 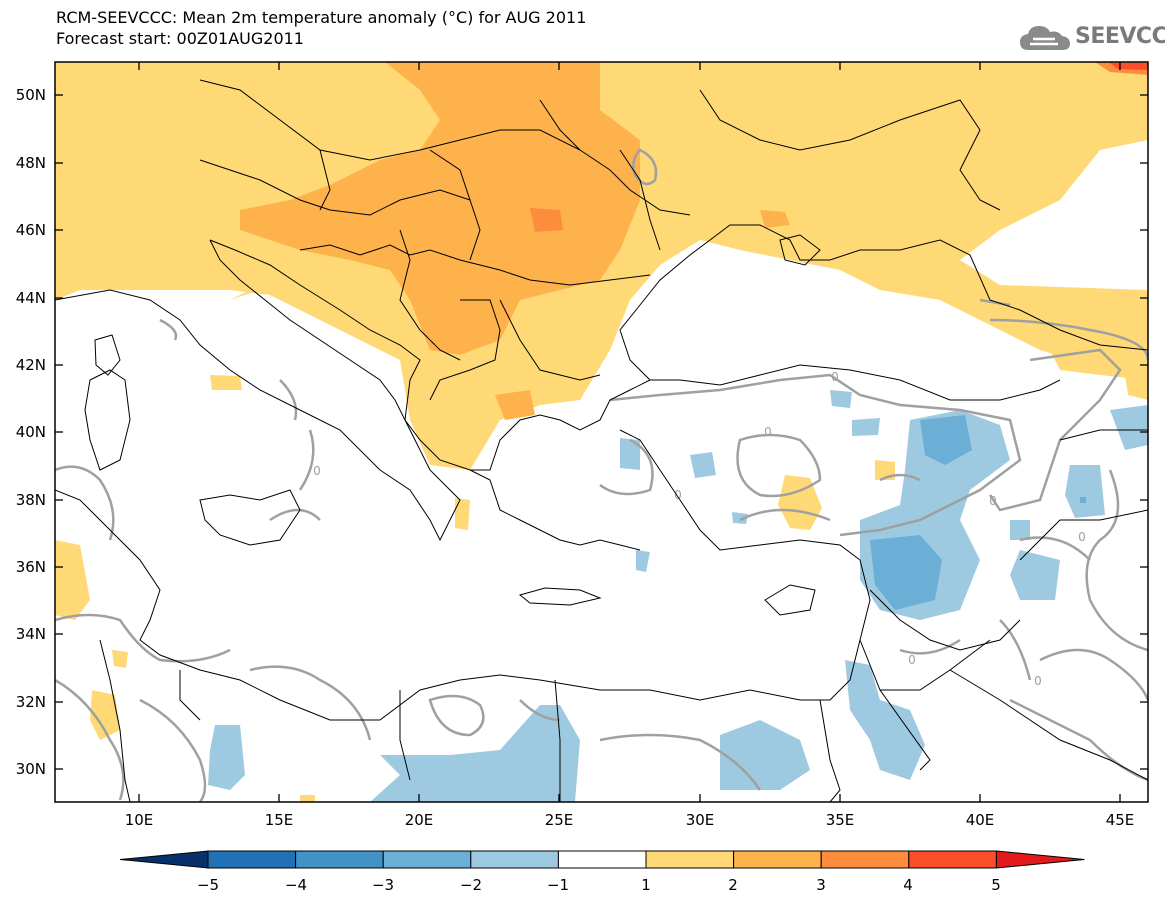 What do you see at coordinates (1045, 38) in the screenshot?
I see `cloud-icon` at bounding box center [1045, 38].